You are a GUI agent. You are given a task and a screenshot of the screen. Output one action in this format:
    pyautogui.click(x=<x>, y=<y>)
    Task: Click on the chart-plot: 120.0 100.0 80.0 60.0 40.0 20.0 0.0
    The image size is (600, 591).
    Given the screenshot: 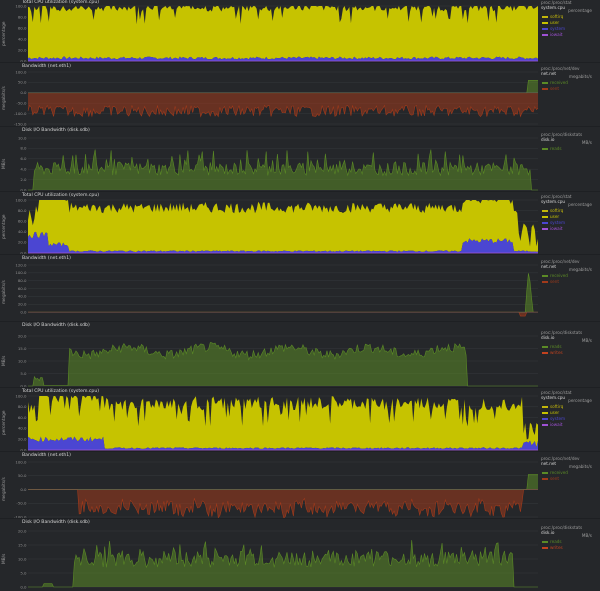 What is the action you would take?
    pyautogui.click(x=276, y=291)
    